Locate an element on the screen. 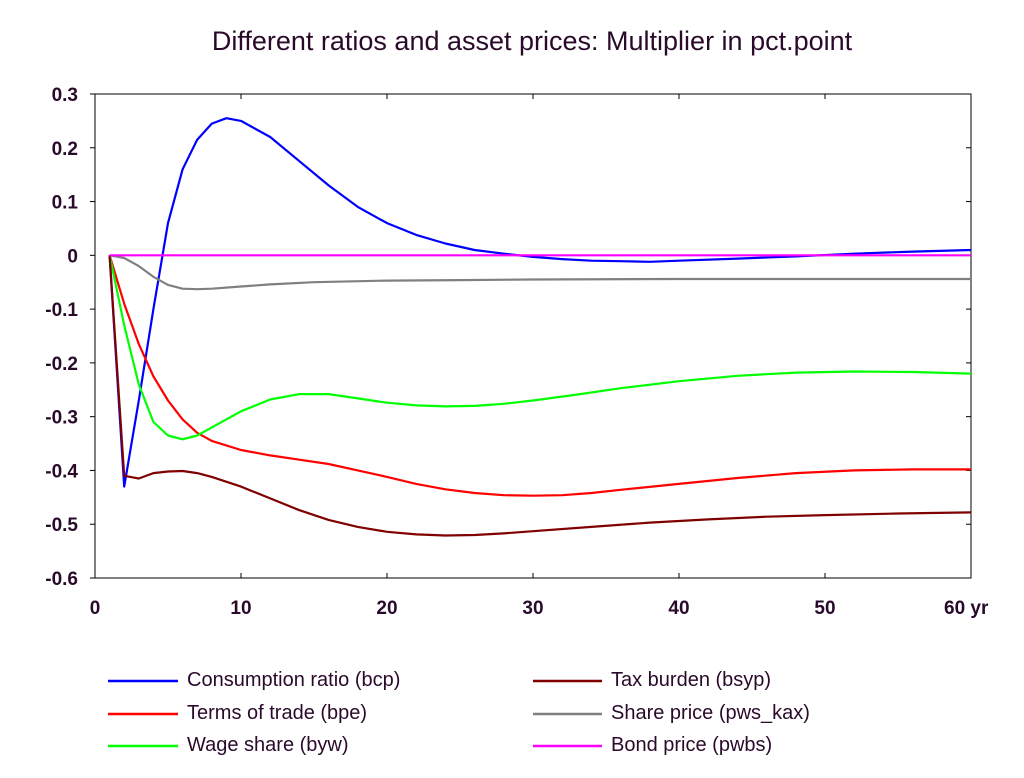 Image resolution: width=1024 pixels, height=778 pixels. y-tick-label: -0.6 is located at coordinates (61, 579).